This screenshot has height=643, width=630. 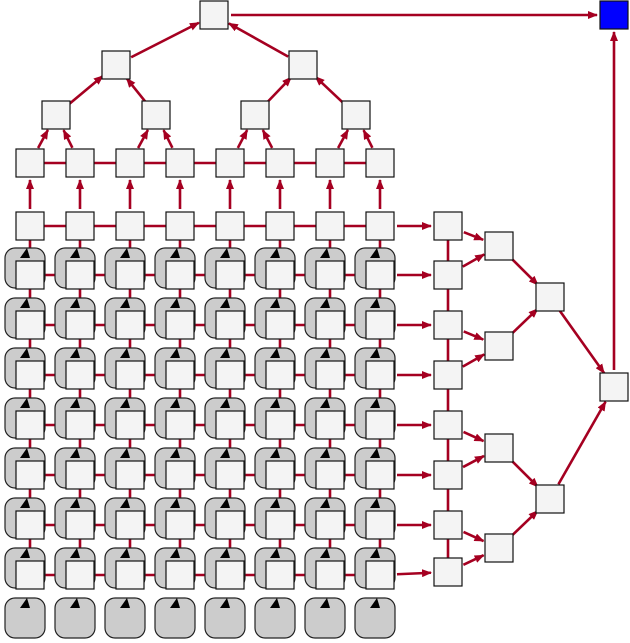 I want to click on tree-root-node, so click(x=214, y=15).